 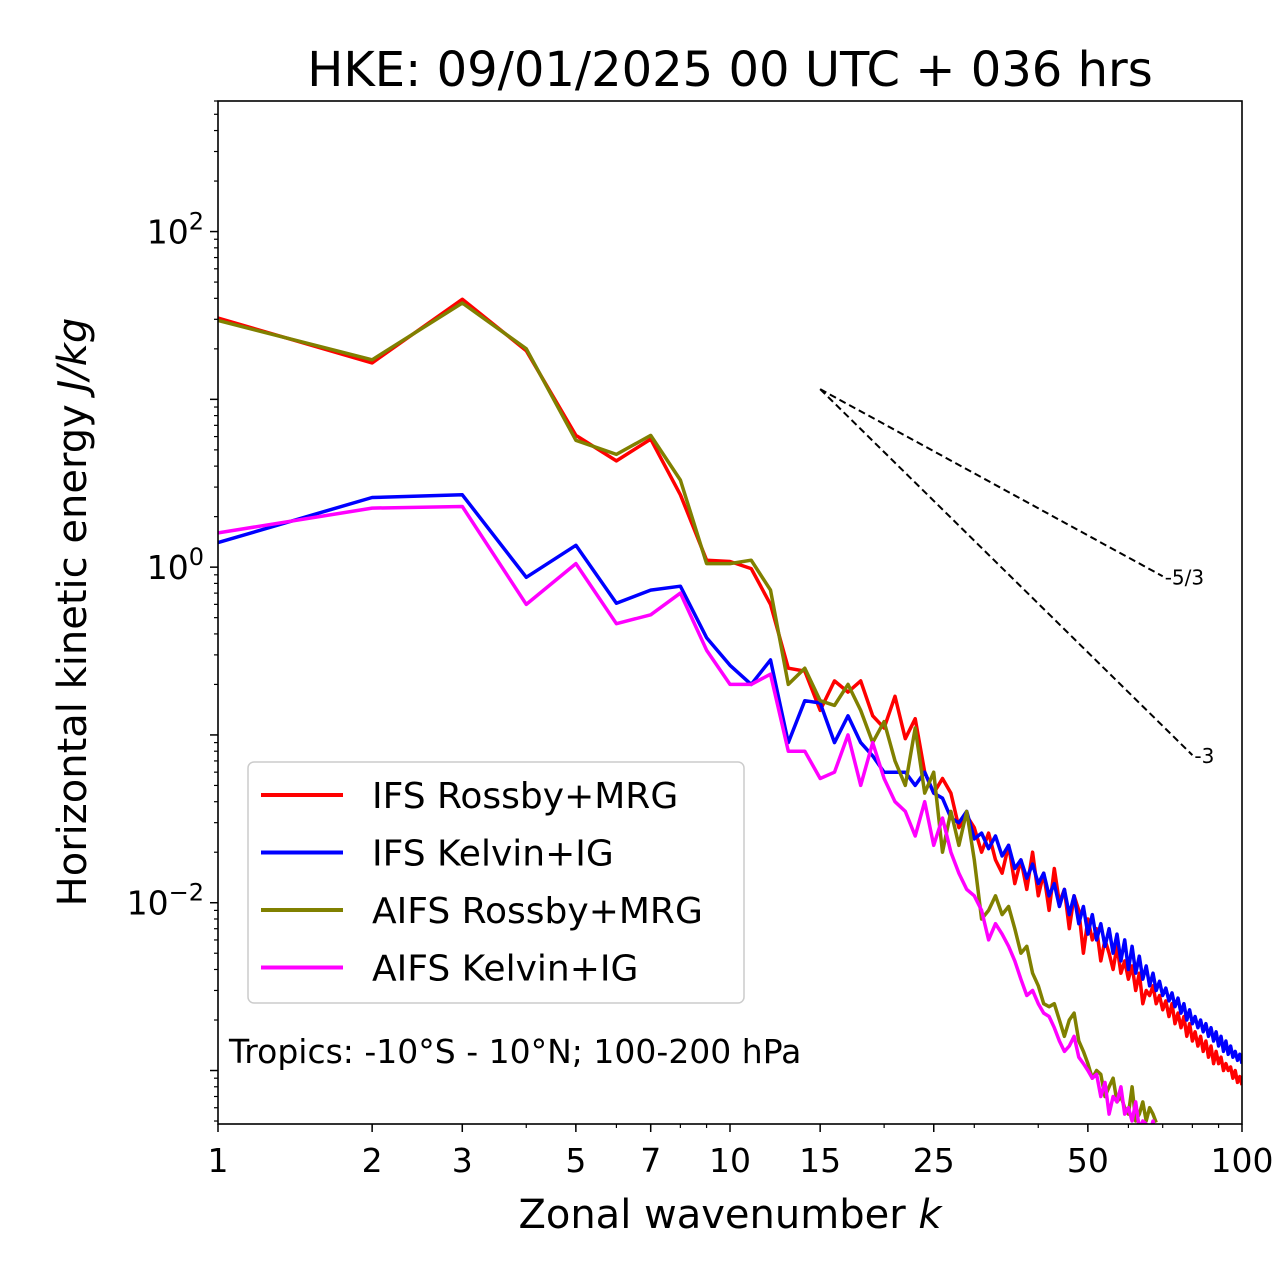 I want to click on x-axis-label-text: Zonal wavenumber, so click(x=712, y=1215).